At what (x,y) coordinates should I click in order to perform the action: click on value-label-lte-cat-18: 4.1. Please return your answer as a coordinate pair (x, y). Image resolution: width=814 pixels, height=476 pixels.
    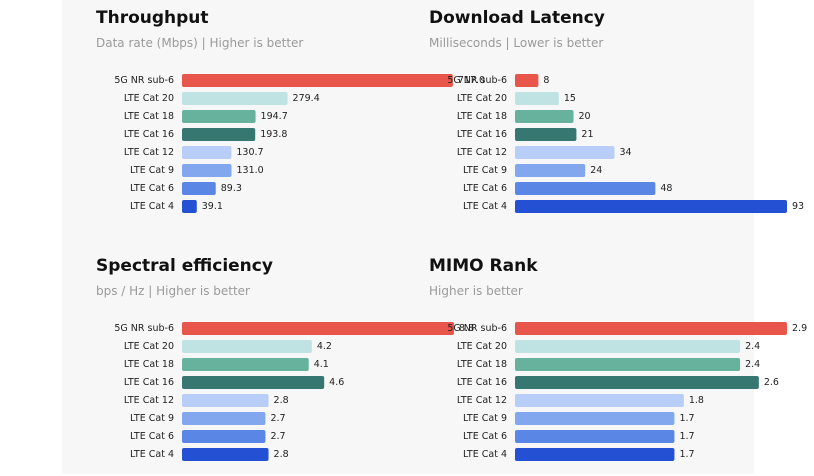
    Looking at the image, I should click on (321, 364).